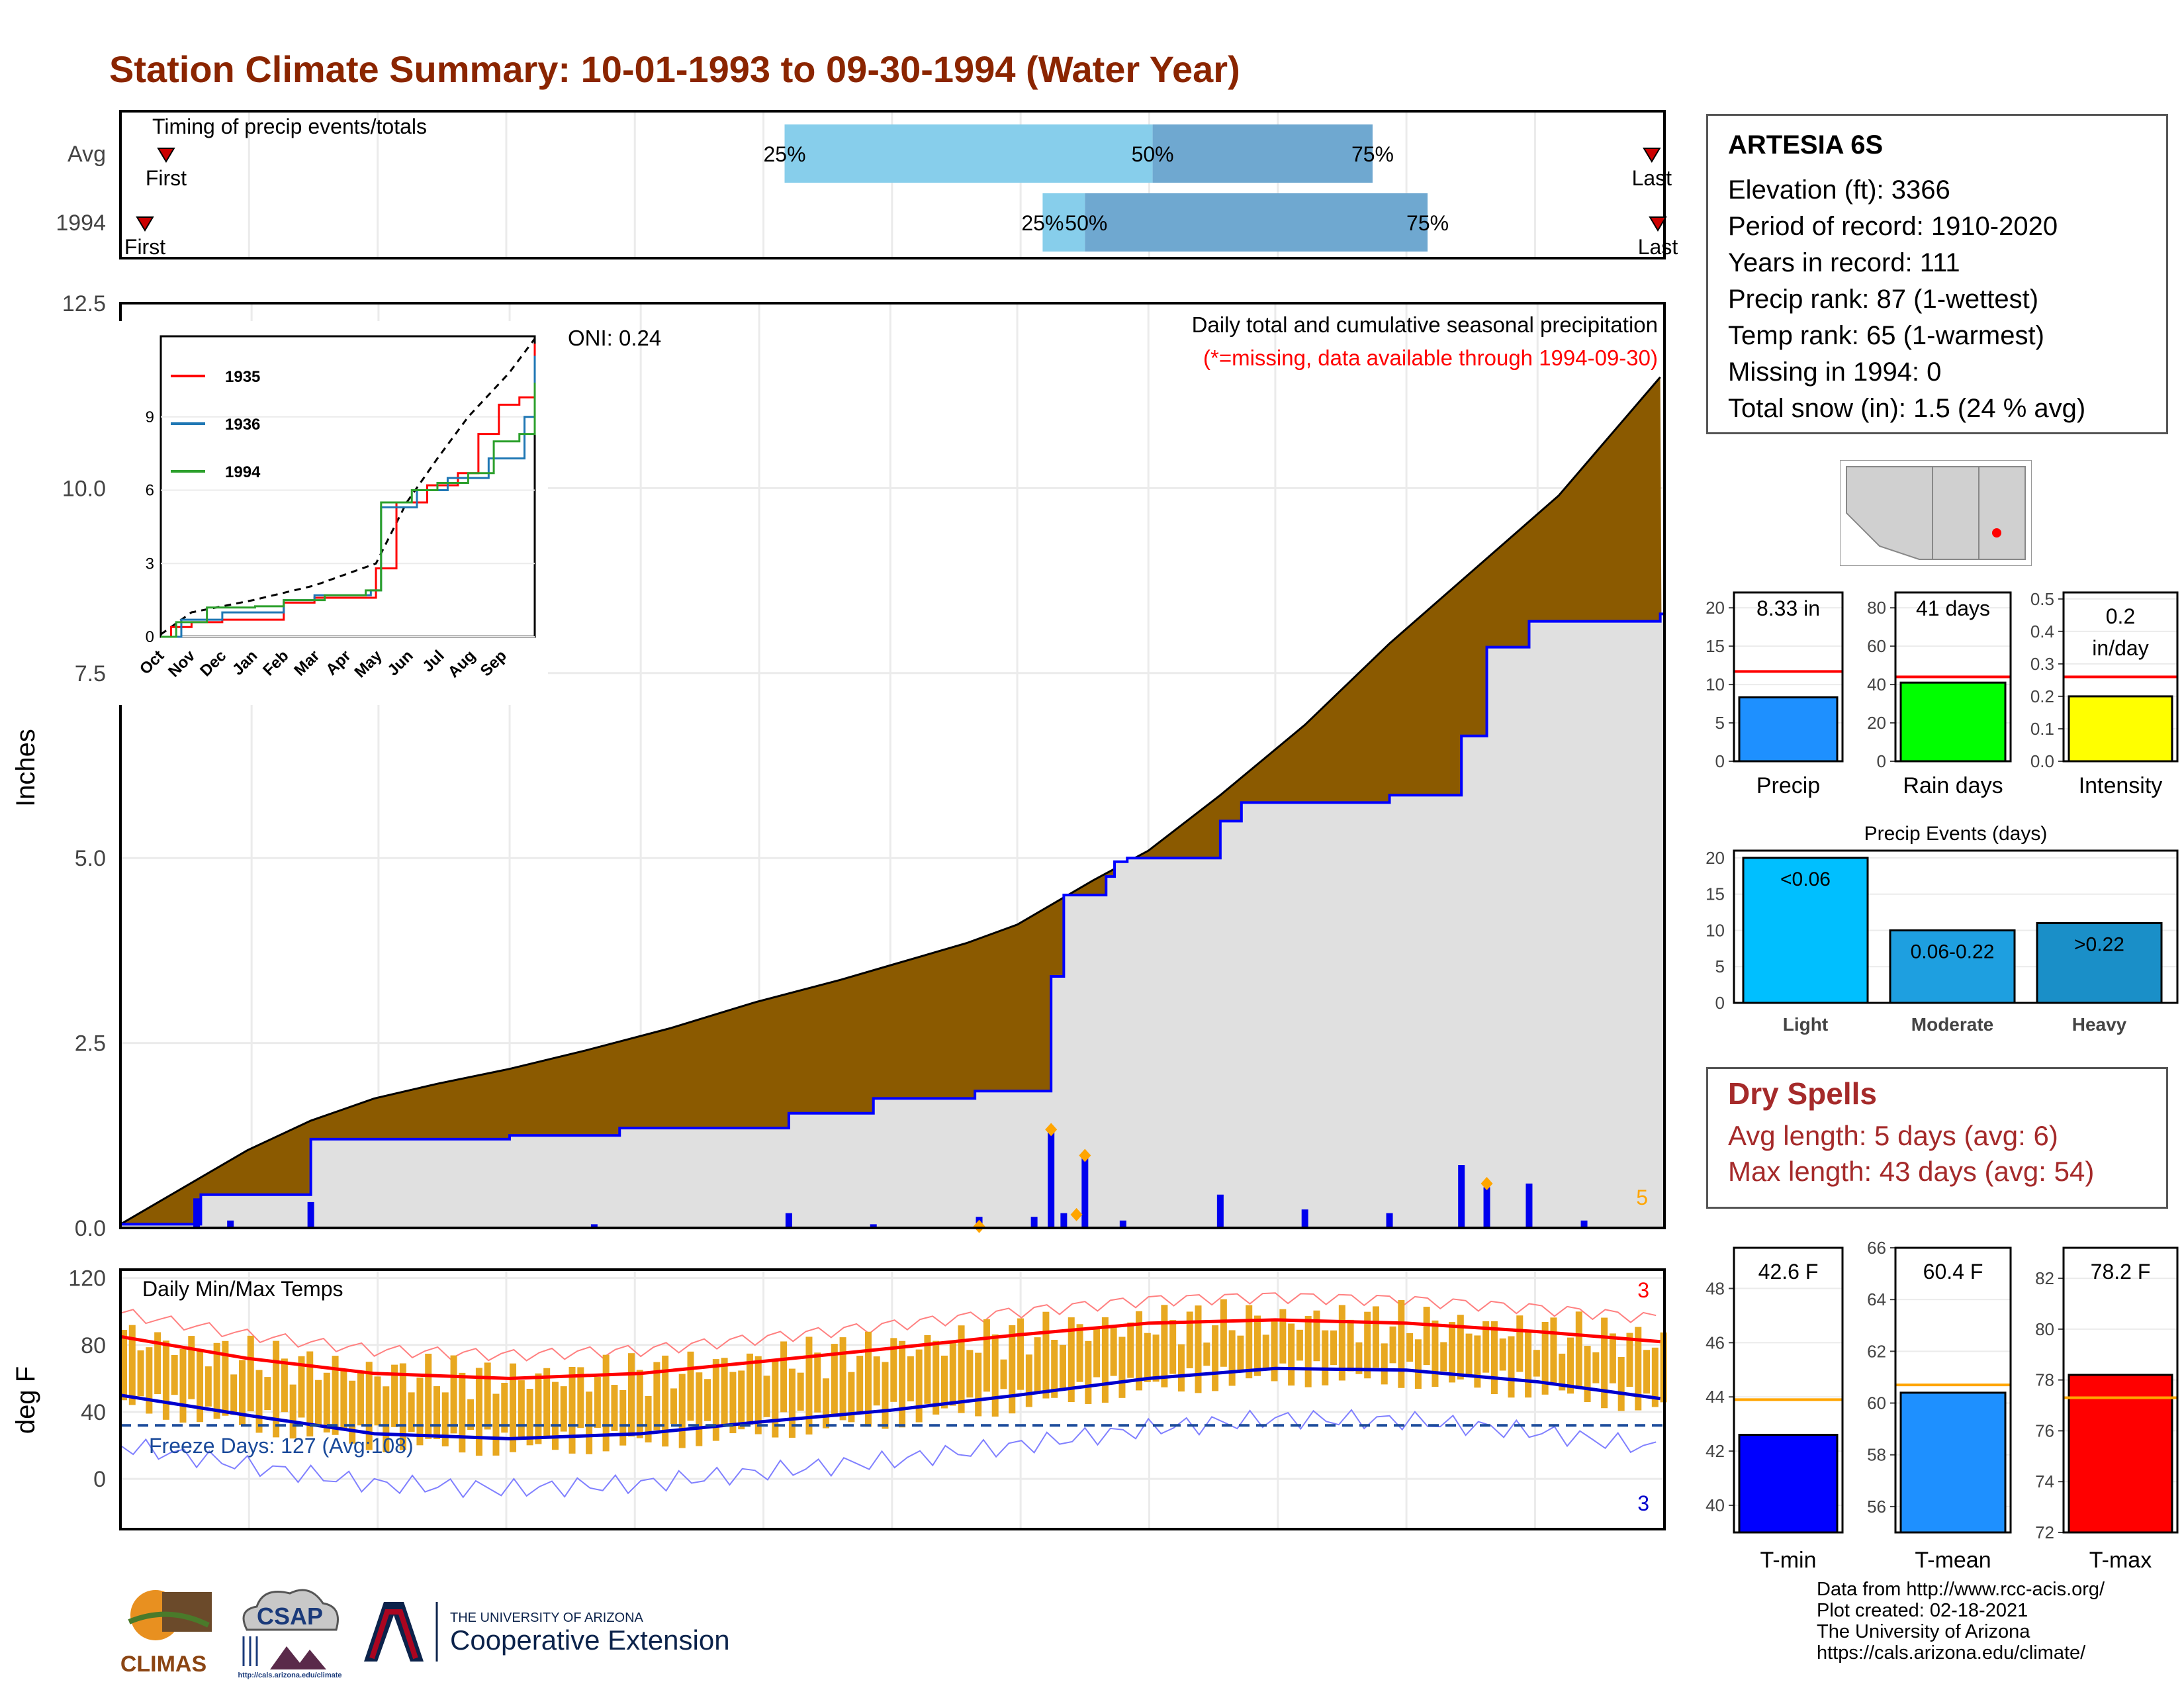 This screenshot has height=1688, width=2184. I want to click on psum-value-label: 41 days, so click(1953, 608).